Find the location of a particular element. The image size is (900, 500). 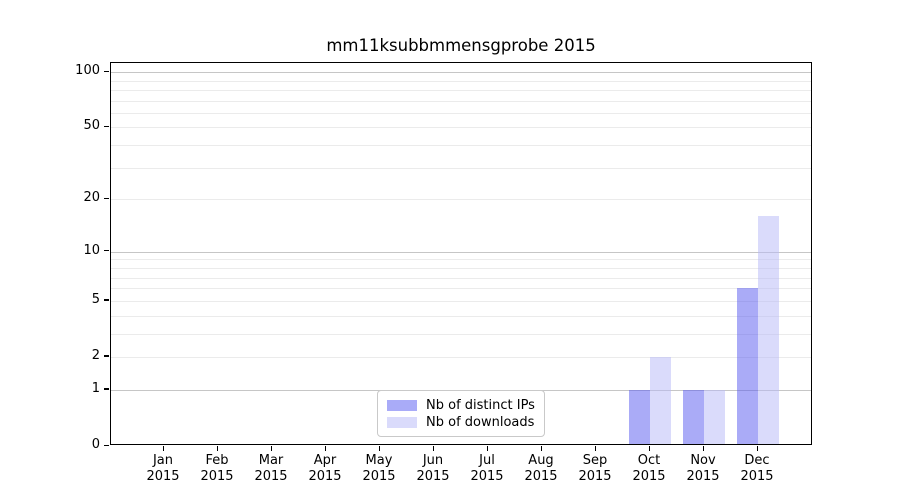

bar-nb-of-distinct-ips-oct is located at coordinates (639, 416).